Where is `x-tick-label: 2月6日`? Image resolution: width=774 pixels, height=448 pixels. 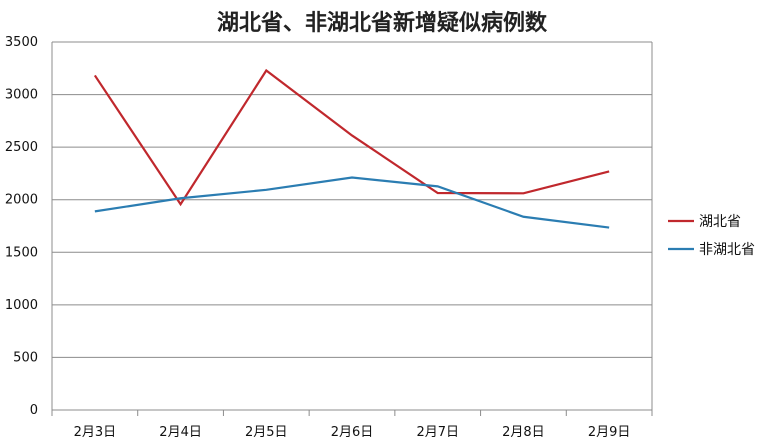
x-tick-label: 2月6日 is located at coordinates (352, 432).